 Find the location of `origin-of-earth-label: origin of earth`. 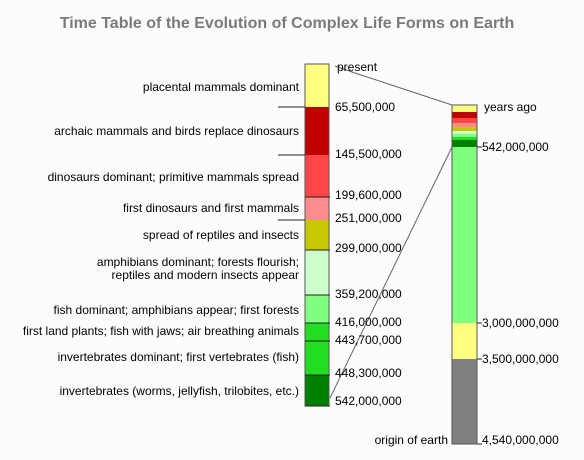

origin-of-earth-label: origin of earth is located at coordinates (411, 440).